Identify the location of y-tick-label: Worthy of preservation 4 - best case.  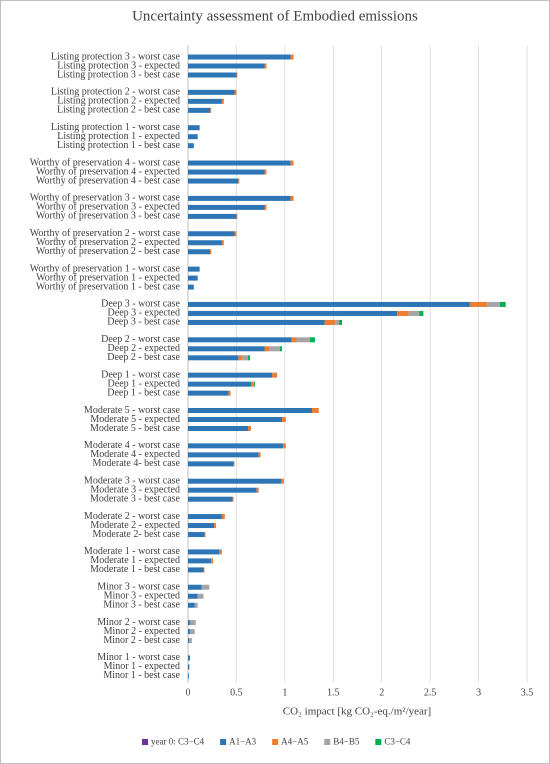
(108, 180).